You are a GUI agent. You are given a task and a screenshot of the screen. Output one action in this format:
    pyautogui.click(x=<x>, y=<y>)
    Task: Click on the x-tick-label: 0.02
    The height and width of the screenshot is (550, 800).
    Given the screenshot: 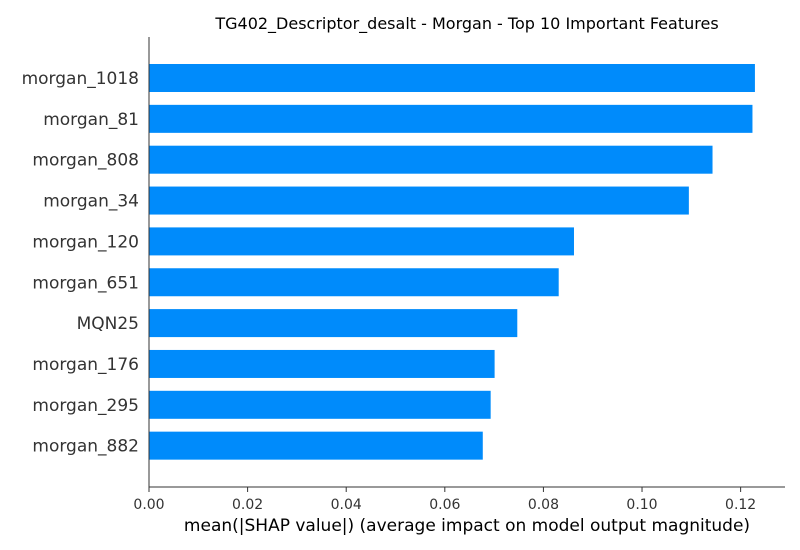 What is the action you would take?
    pyautogui.click(x=247, y=505)
    